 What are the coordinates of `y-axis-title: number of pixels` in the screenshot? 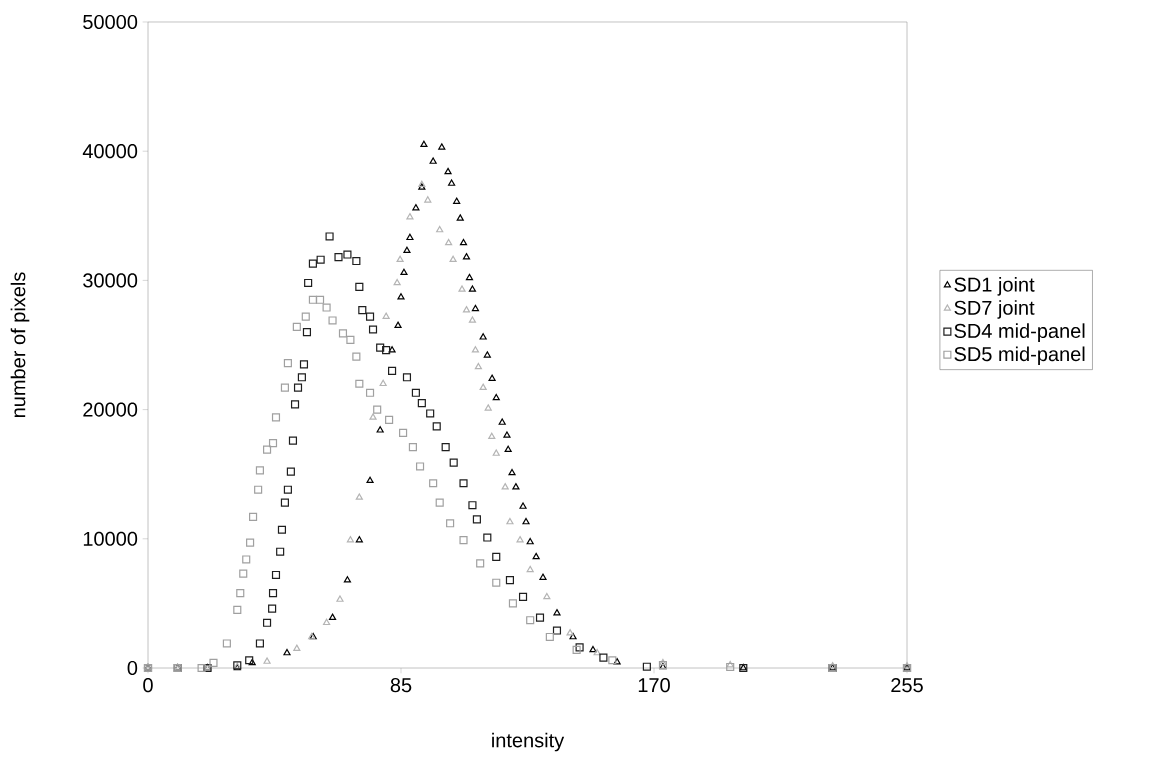 It's located at (20, 345).